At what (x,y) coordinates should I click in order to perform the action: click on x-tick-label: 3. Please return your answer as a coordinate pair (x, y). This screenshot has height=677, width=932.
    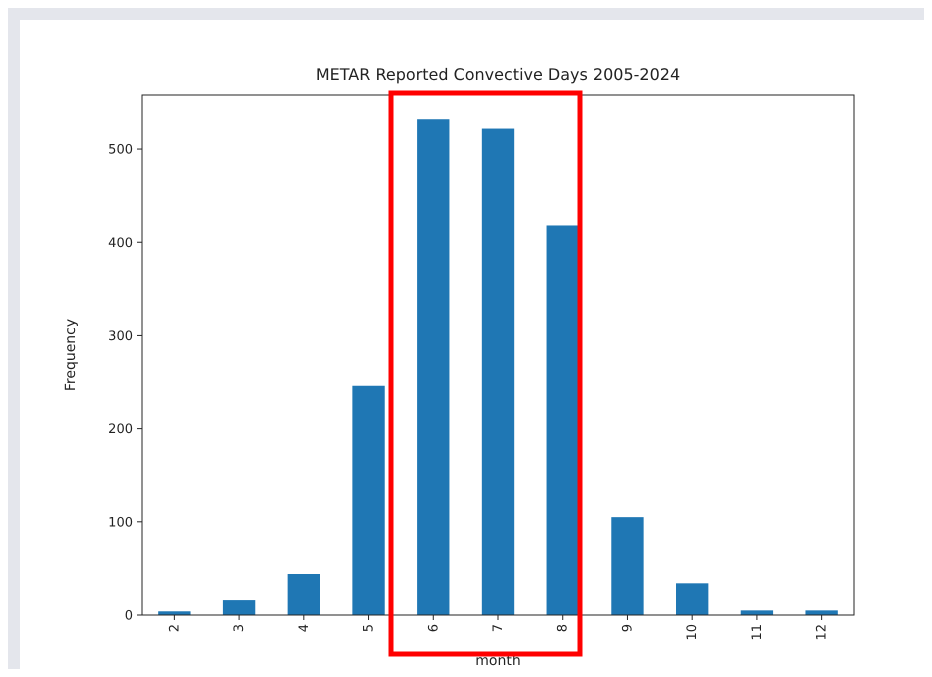
    Looking at the image, I should click on (240, 628).